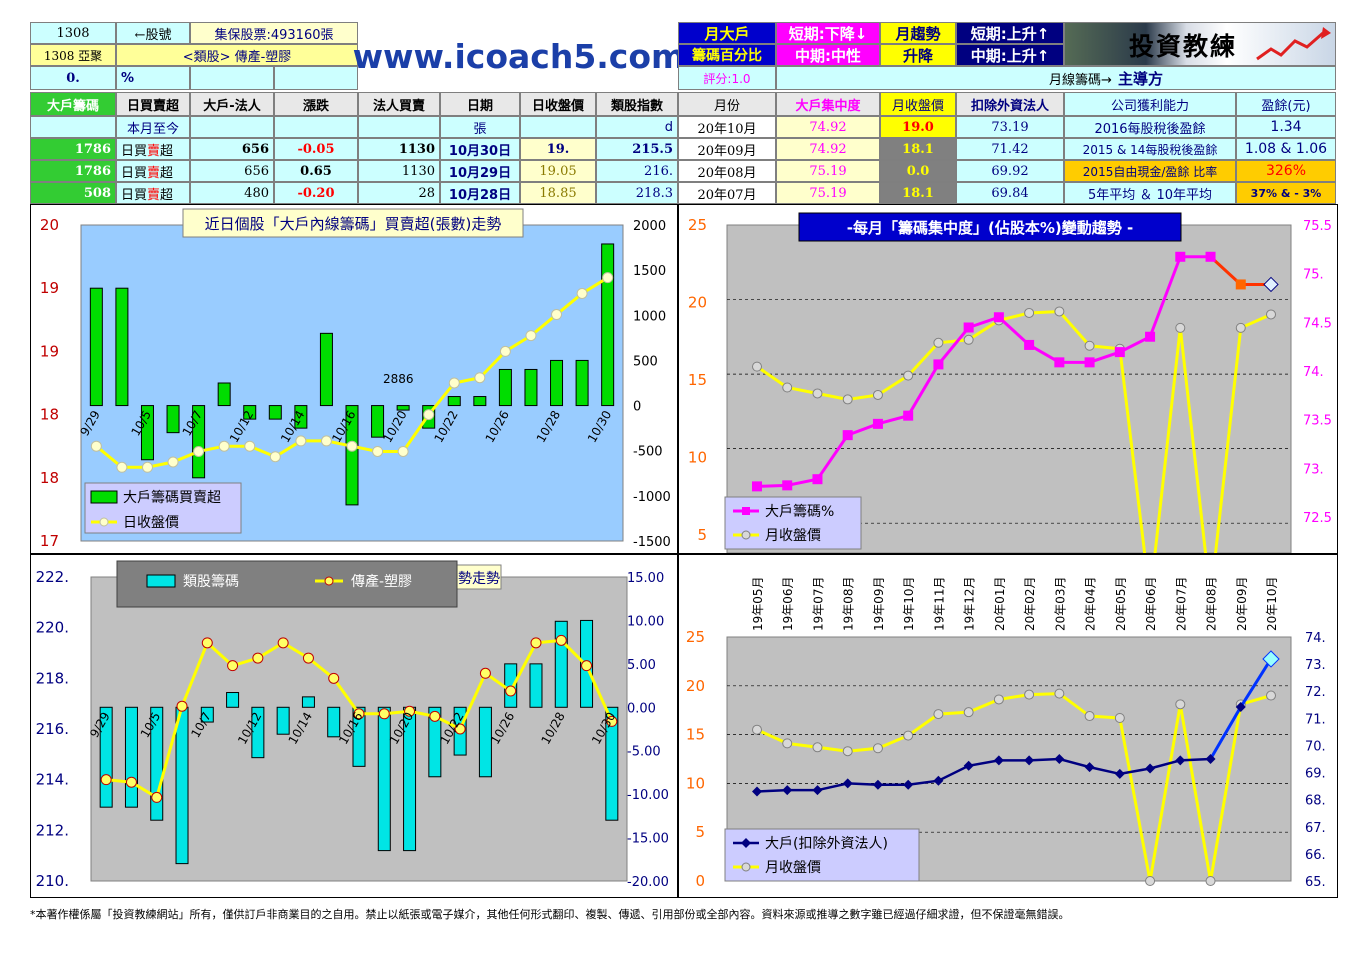  Describe the element at coordinates (637, 193) in the screenshot. I see `row-index: 218.3` at that location.